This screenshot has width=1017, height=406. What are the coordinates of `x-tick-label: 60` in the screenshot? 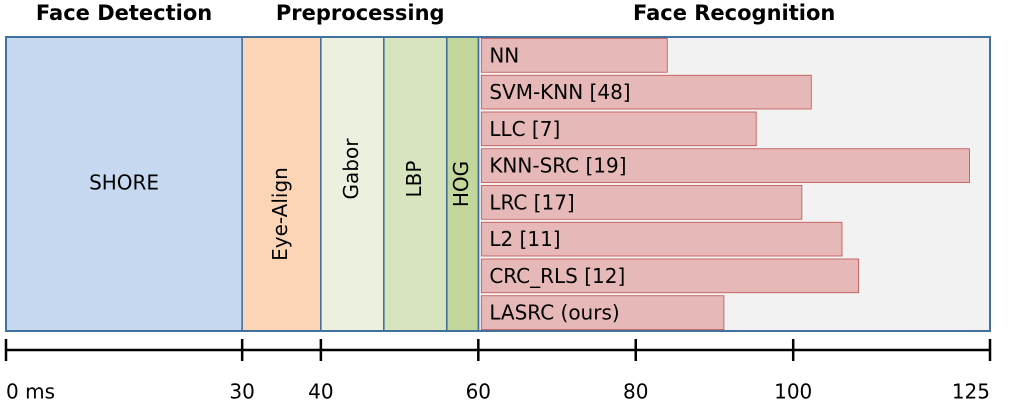 It's located at (478, 392).